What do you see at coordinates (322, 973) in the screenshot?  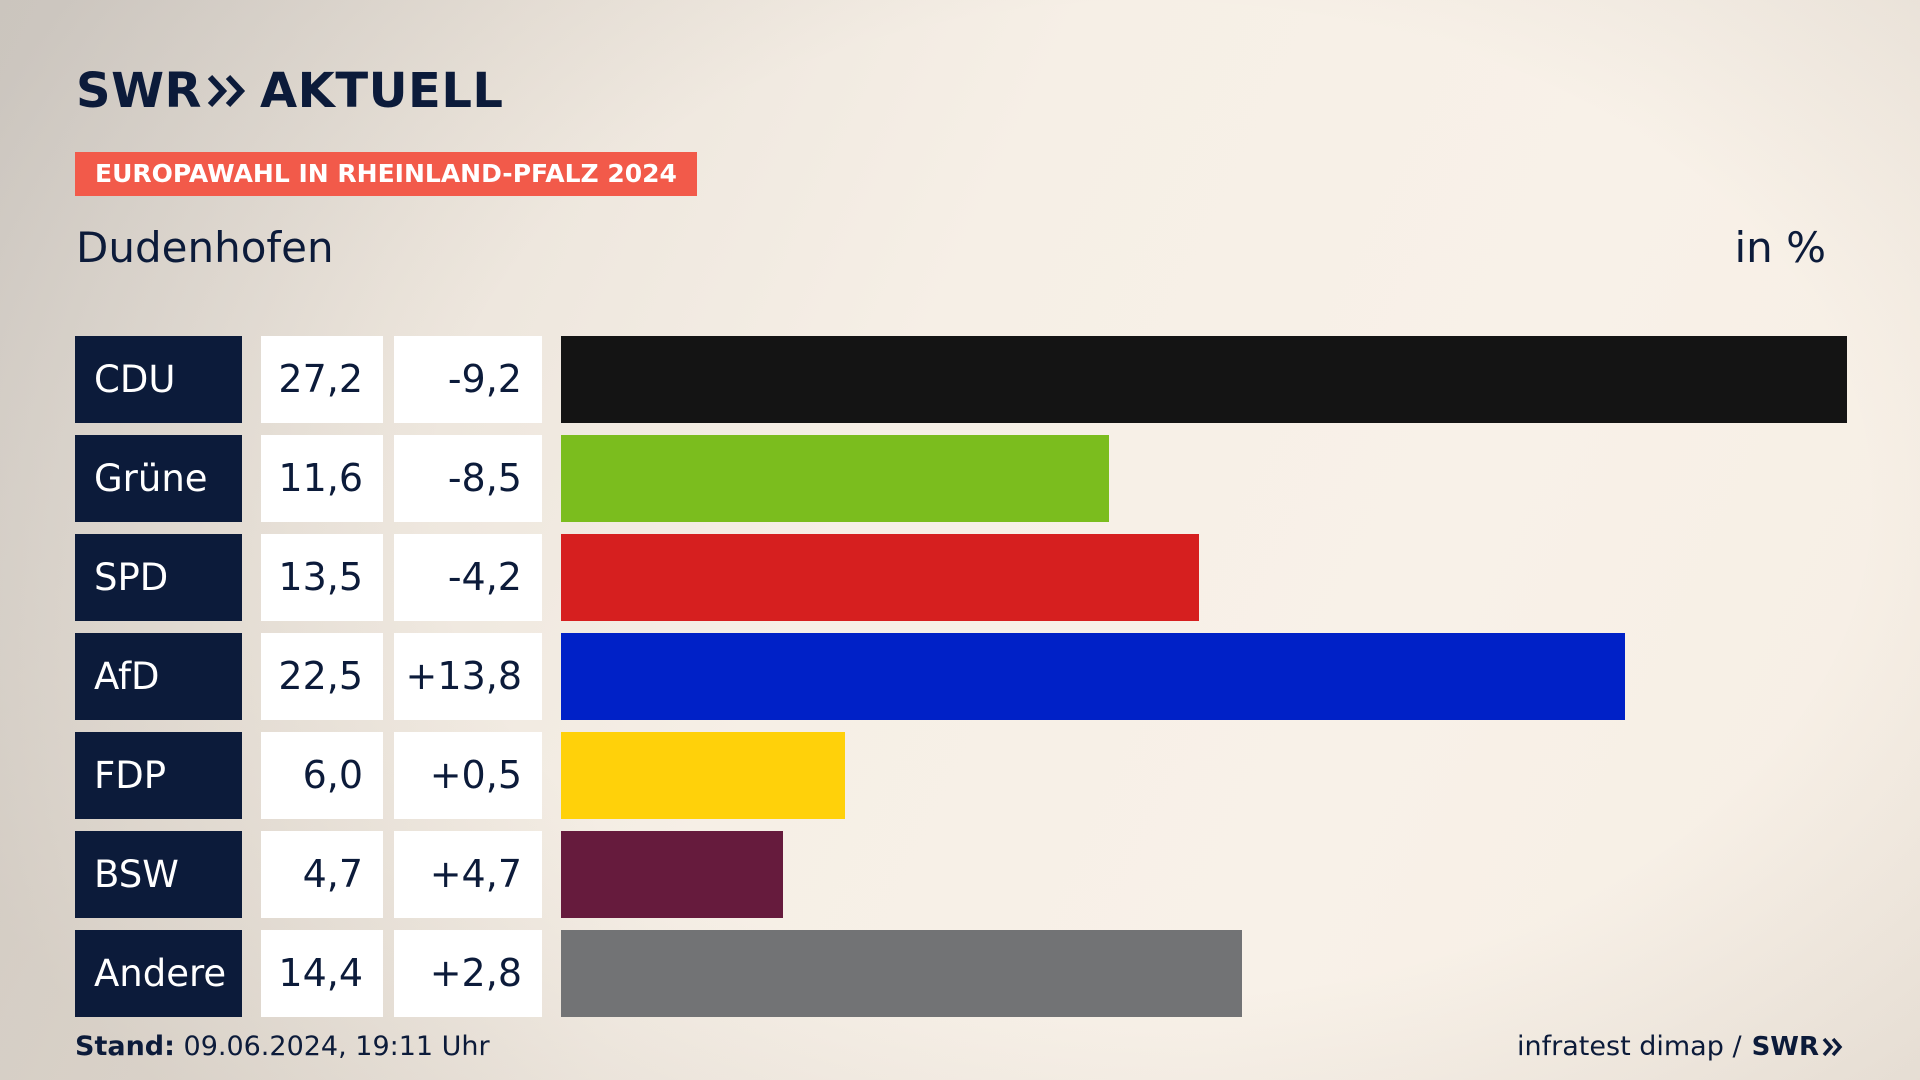 I see `vote-share-value: 14,4` at bounding box center [322, 973].